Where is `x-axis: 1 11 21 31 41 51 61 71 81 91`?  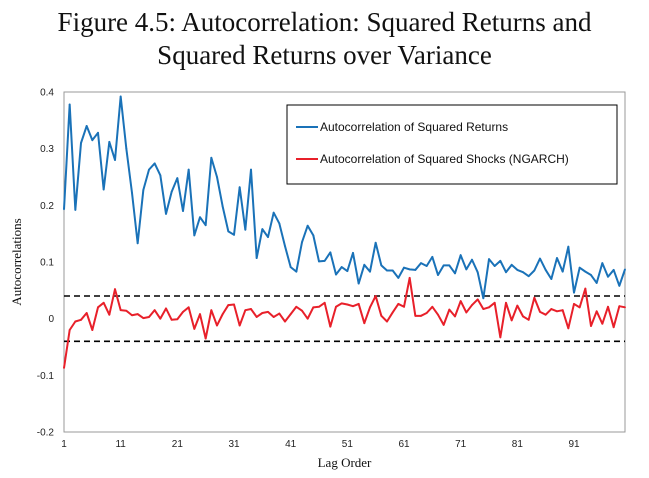 x-axis: 1 11 21 31 41 51 61 71 81 91 is located at coordinates (320, 444).